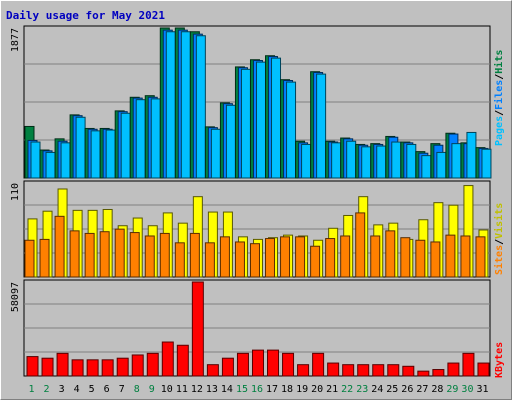  Describe the element at coordinates (77, 389) in the screenshot. I see `x-tick-label-4: 4` at that location.